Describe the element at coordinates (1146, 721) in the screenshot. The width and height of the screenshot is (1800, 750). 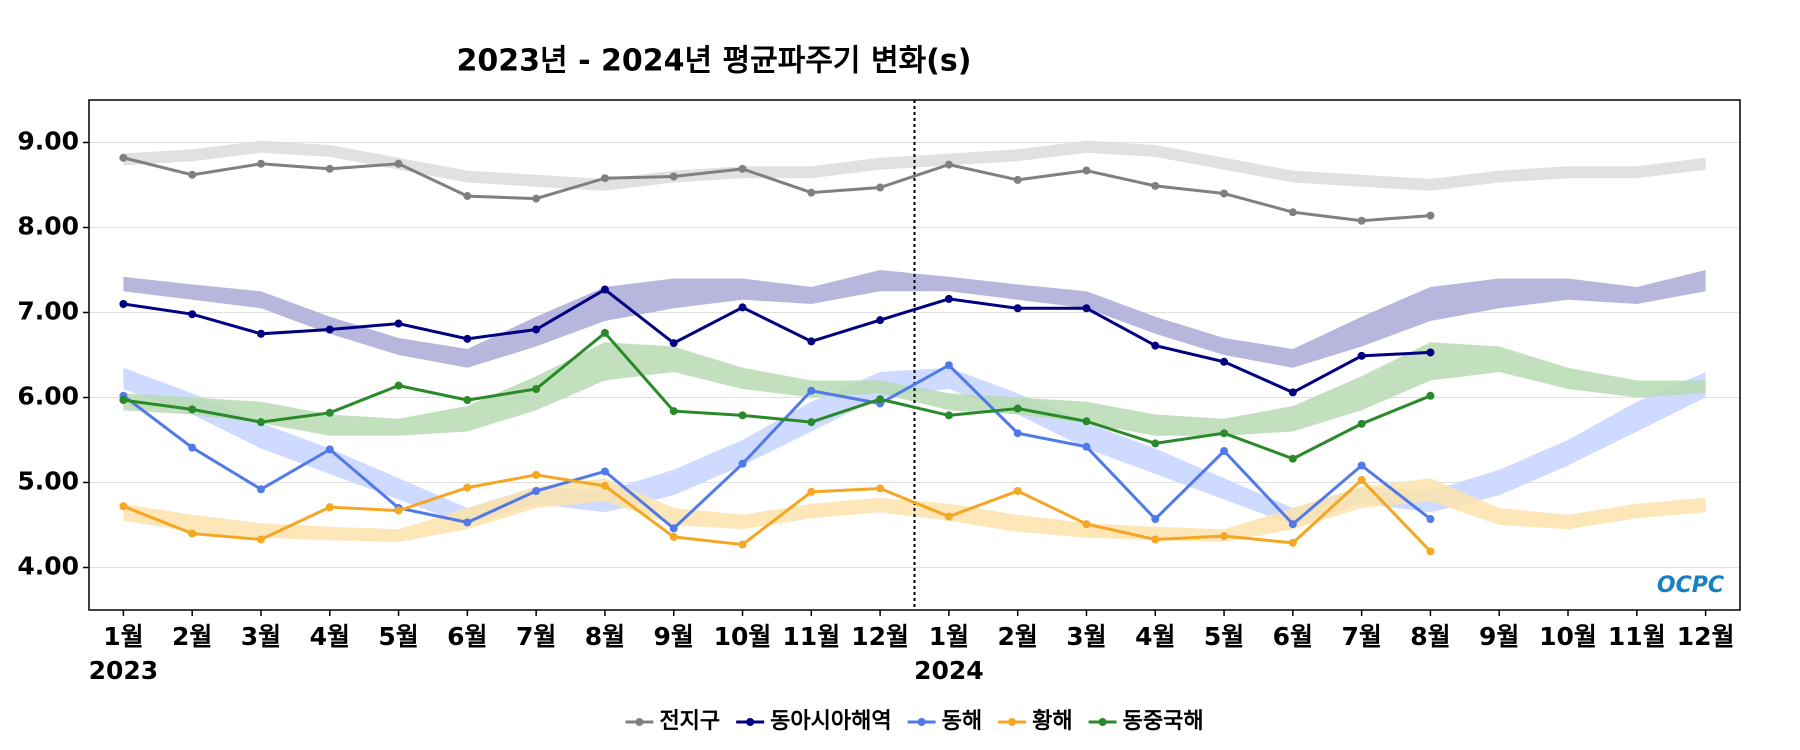
I see `legend-item: 동중국해` at that location.